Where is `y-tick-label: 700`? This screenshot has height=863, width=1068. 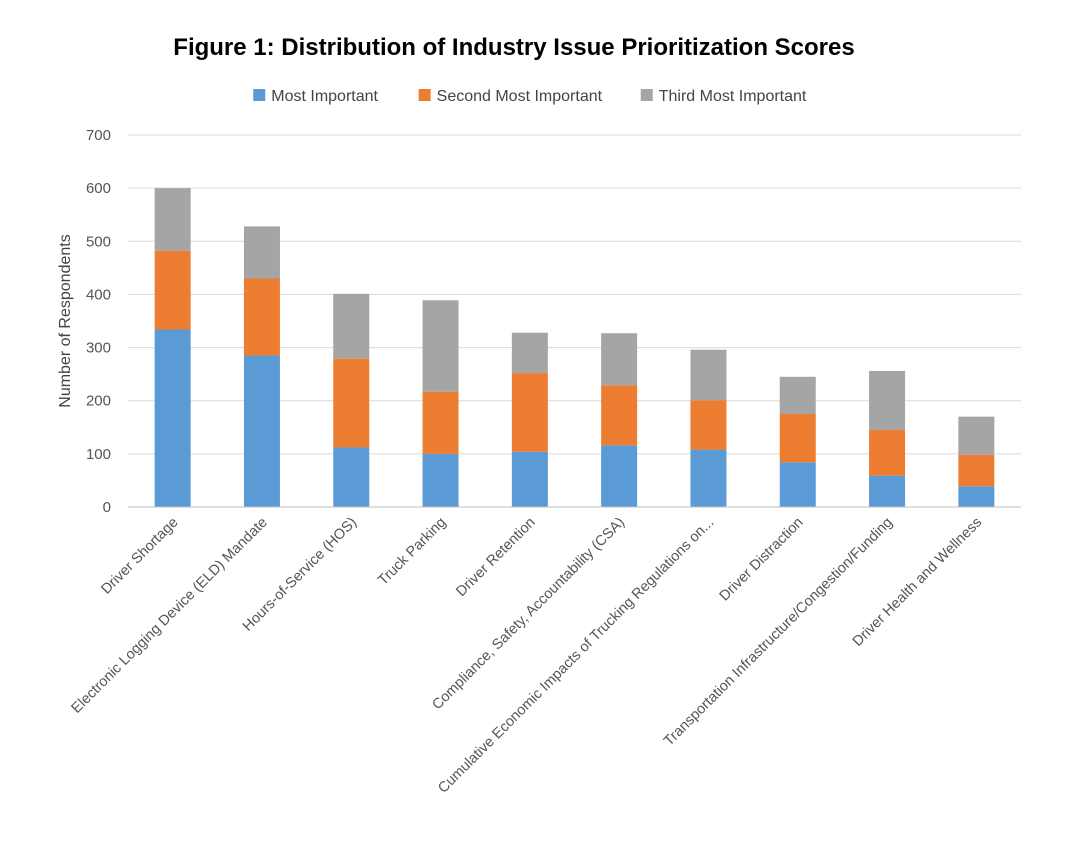 y-tick-label: 700 is located at coordinates (98, 135).